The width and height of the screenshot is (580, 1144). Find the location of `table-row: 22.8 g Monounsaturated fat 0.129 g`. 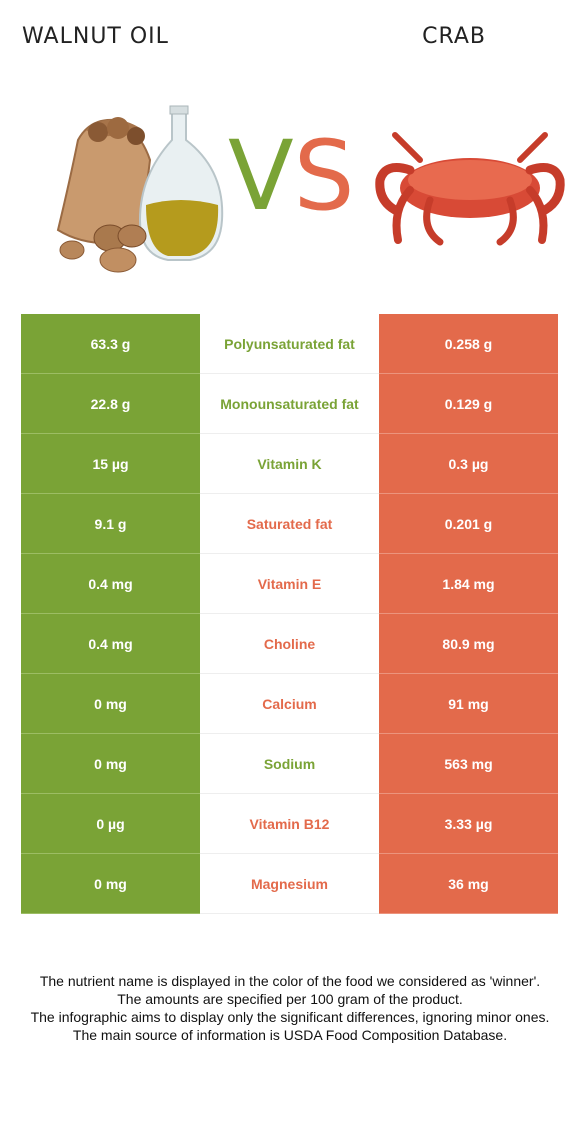

table-row: 22.8 g Monounsaturated fat 0.129 g is located at coordinates (289, 404).